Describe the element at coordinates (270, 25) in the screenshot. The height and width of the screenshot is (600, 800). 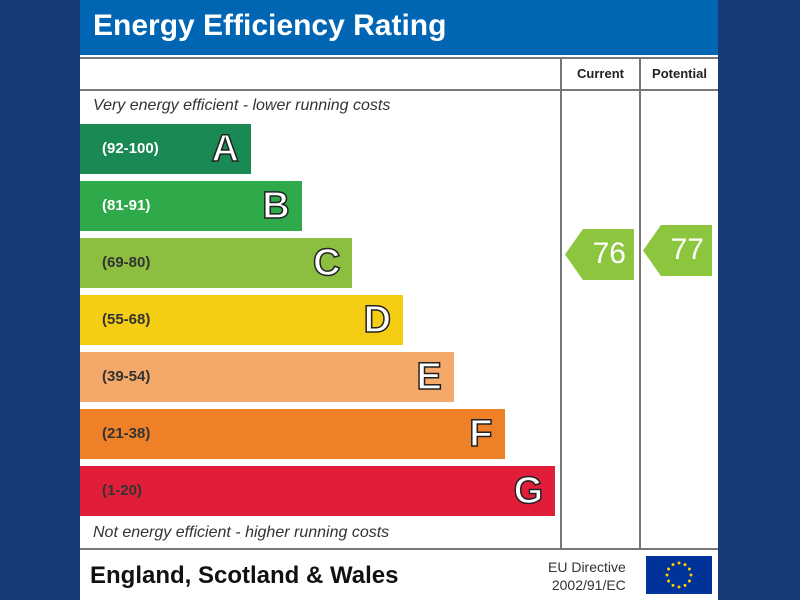
I see `chart-title: Energy Efficiency Rating` at that location.